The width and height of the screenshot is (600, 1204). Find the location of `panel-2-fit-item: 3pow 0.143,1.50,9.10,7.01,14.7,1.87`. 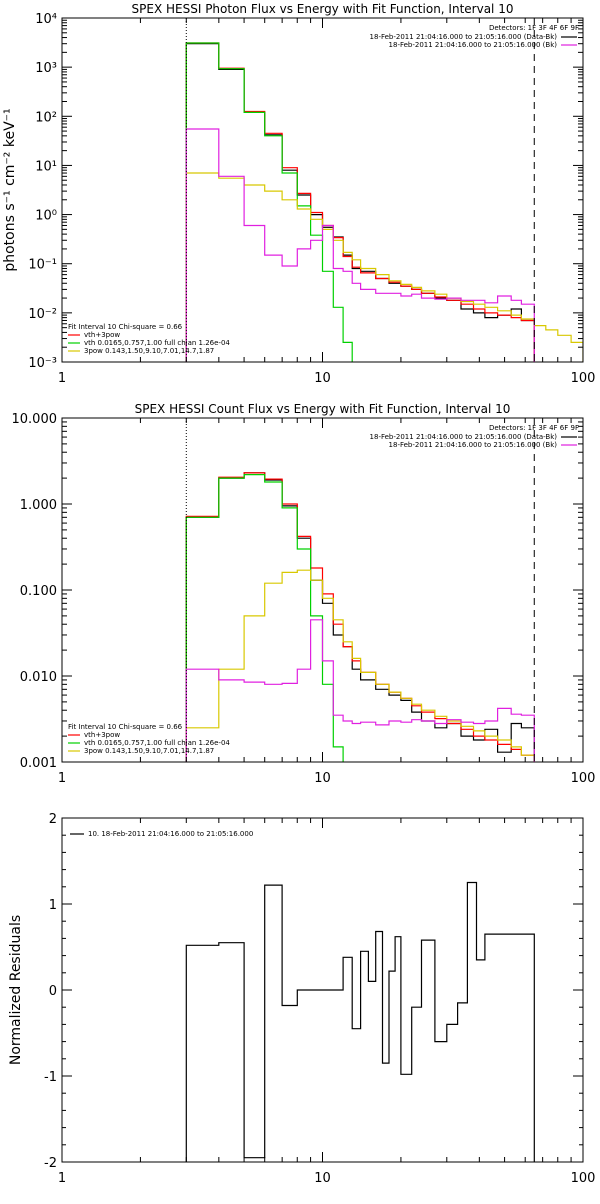

panel-2-fit-item: 3pow 0.143,1.50,9.10,7.01,14.7,1.87 is located at coordinates (149, 751).